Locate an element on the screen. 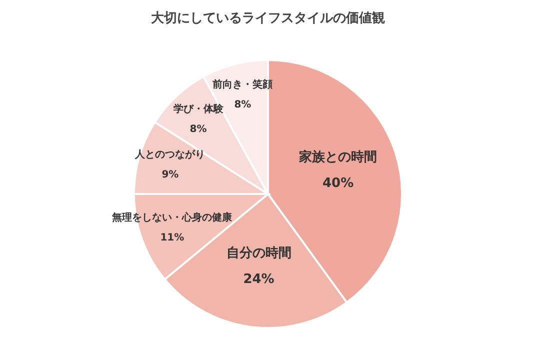  data-label: 9% is located at coordinates (170, 175).